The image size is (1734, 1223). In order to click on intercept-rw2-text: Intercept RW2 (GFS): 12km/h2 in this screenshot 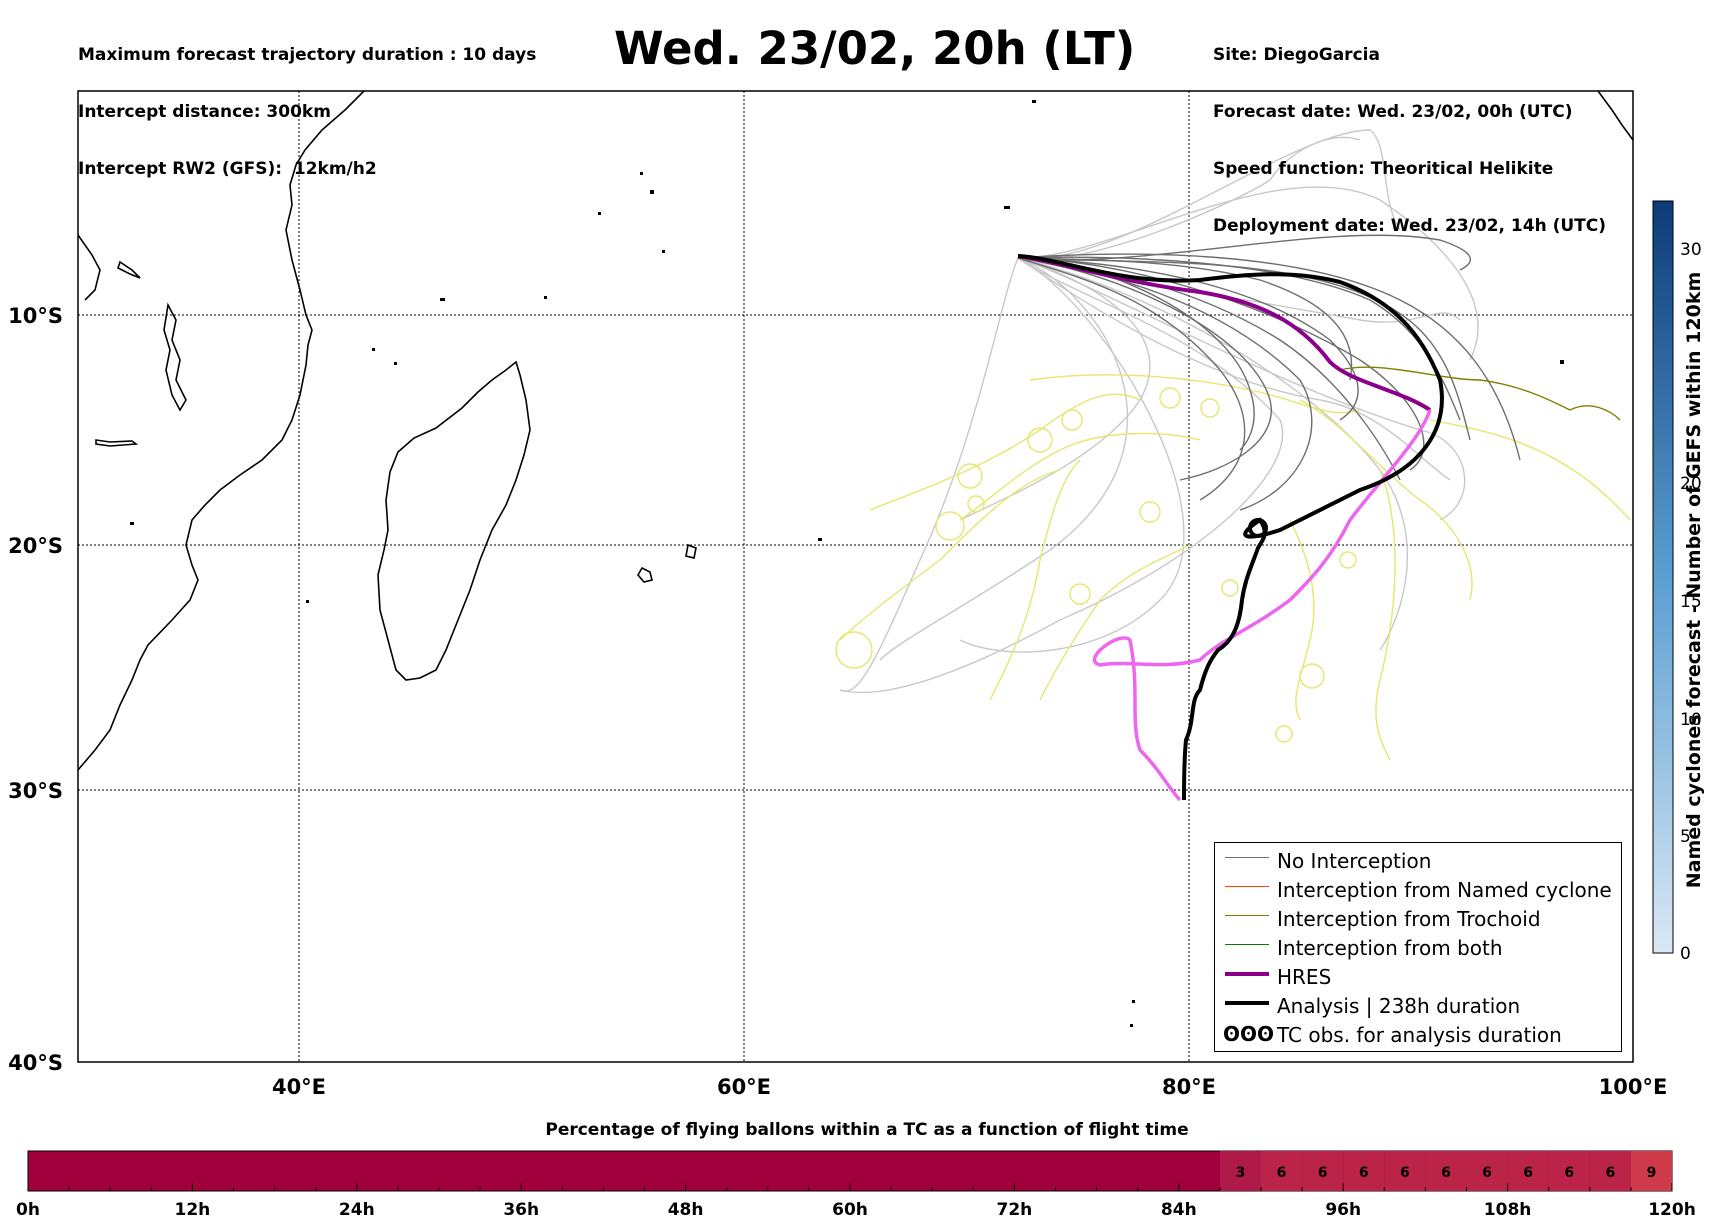, I will do `click(227, 169)`.